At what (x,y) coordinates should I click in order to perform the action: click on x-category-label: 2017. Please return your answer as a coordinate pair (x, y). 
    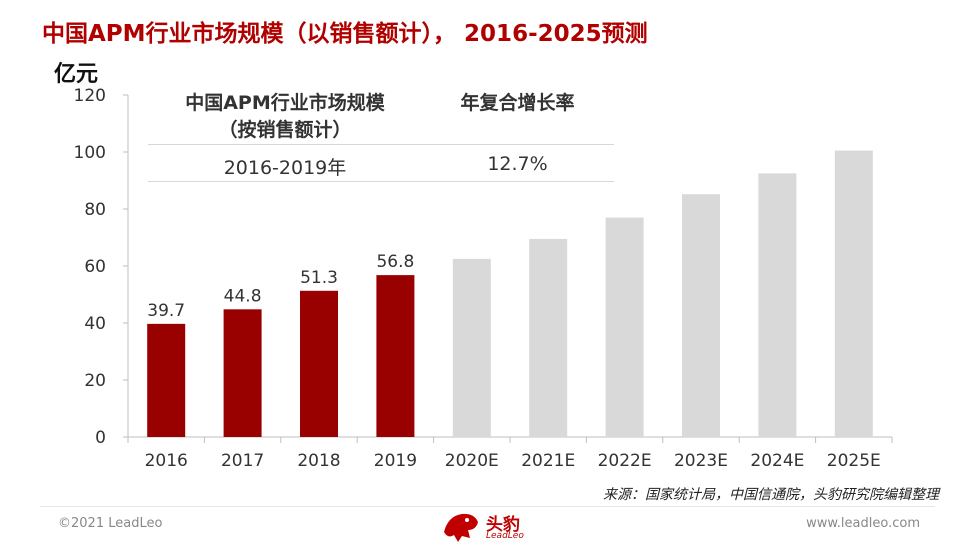
    Looking at the image, I should click on (242, 461).